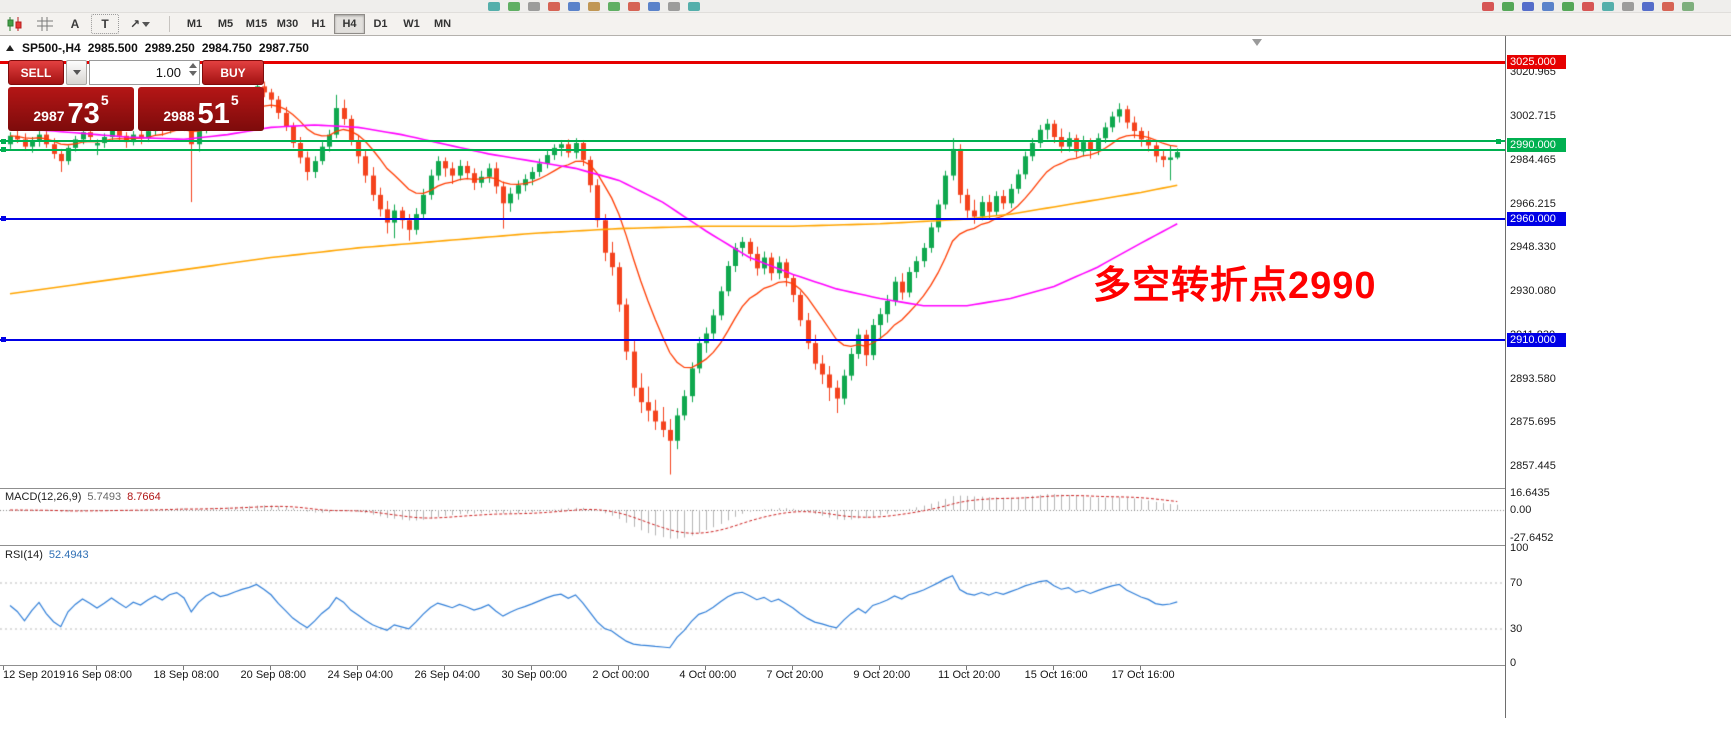  Describe the element at coordinates (411, 24) in the screenshot. I see `timeframe-w1-button: W1` at that location.